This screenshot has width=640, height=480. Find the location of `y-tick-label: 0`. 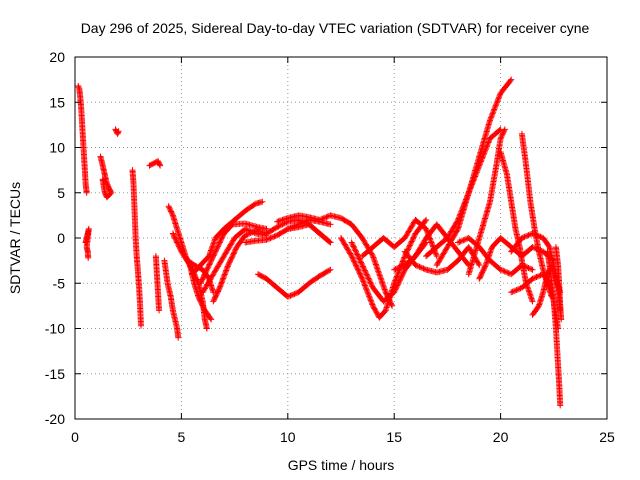

y-tick-label: 0 is located at coordinates (61, 238).